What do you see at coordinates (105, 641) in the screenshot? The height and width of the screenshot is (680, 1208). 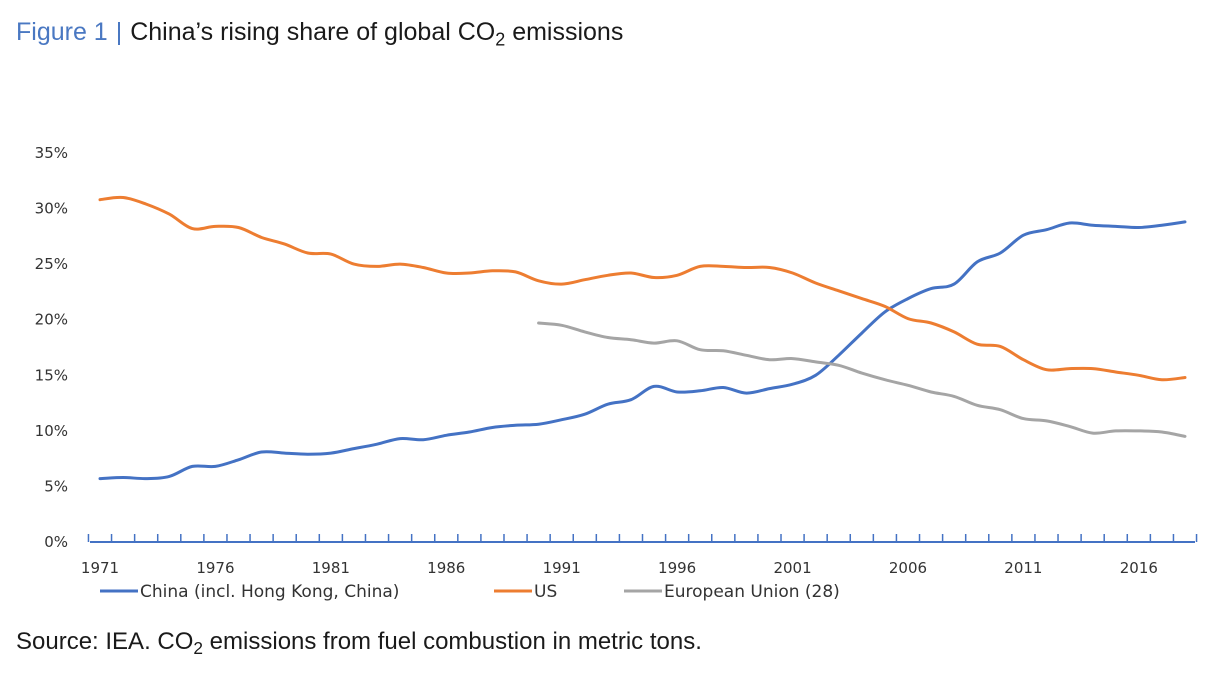 I see `source-text: Source: IEA. CO` at bounding box center [105, 641].